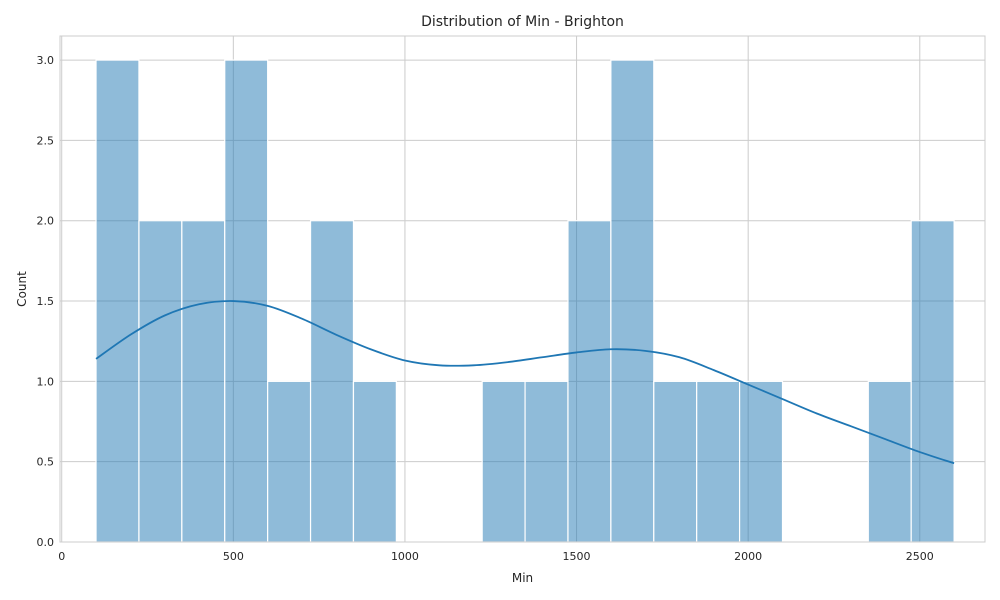 Image resolution: width=1000 pixels, height=600 pixels. Describe the element at coordinates (46, 462) in the screenshot. I see `y-tick-label: 0.5` at that location.